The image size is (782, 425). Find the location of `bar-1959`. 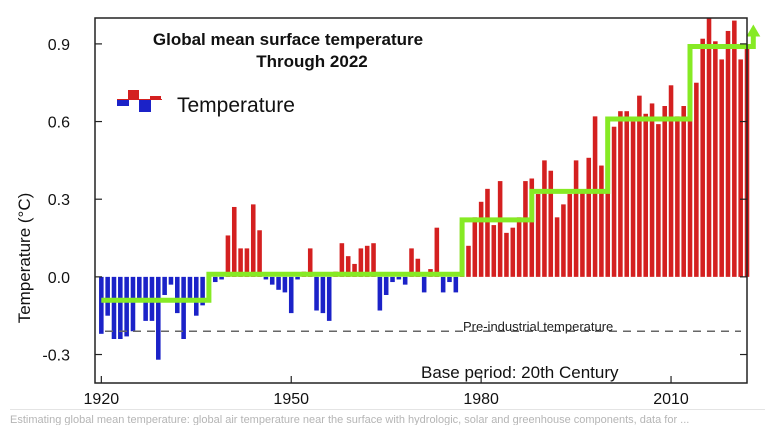

bar-1959 is located at coordinates (348, 266).